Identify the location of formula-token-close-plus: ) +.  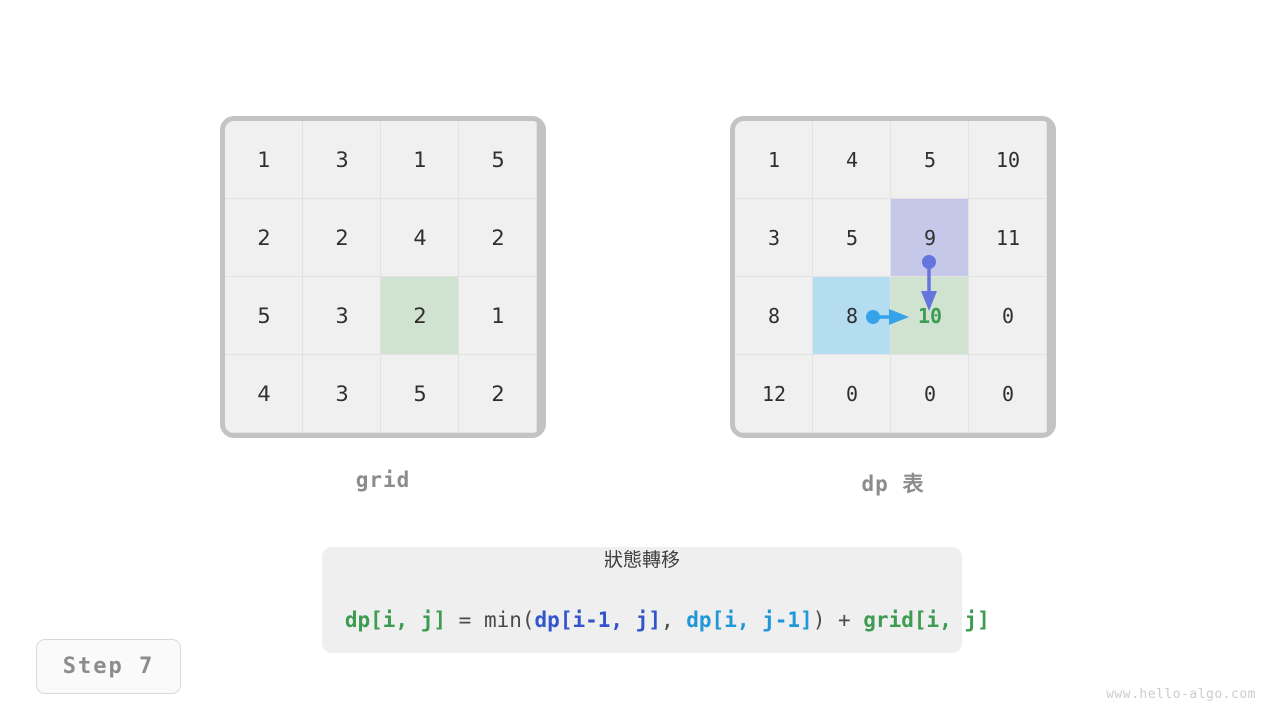
(838, 619).